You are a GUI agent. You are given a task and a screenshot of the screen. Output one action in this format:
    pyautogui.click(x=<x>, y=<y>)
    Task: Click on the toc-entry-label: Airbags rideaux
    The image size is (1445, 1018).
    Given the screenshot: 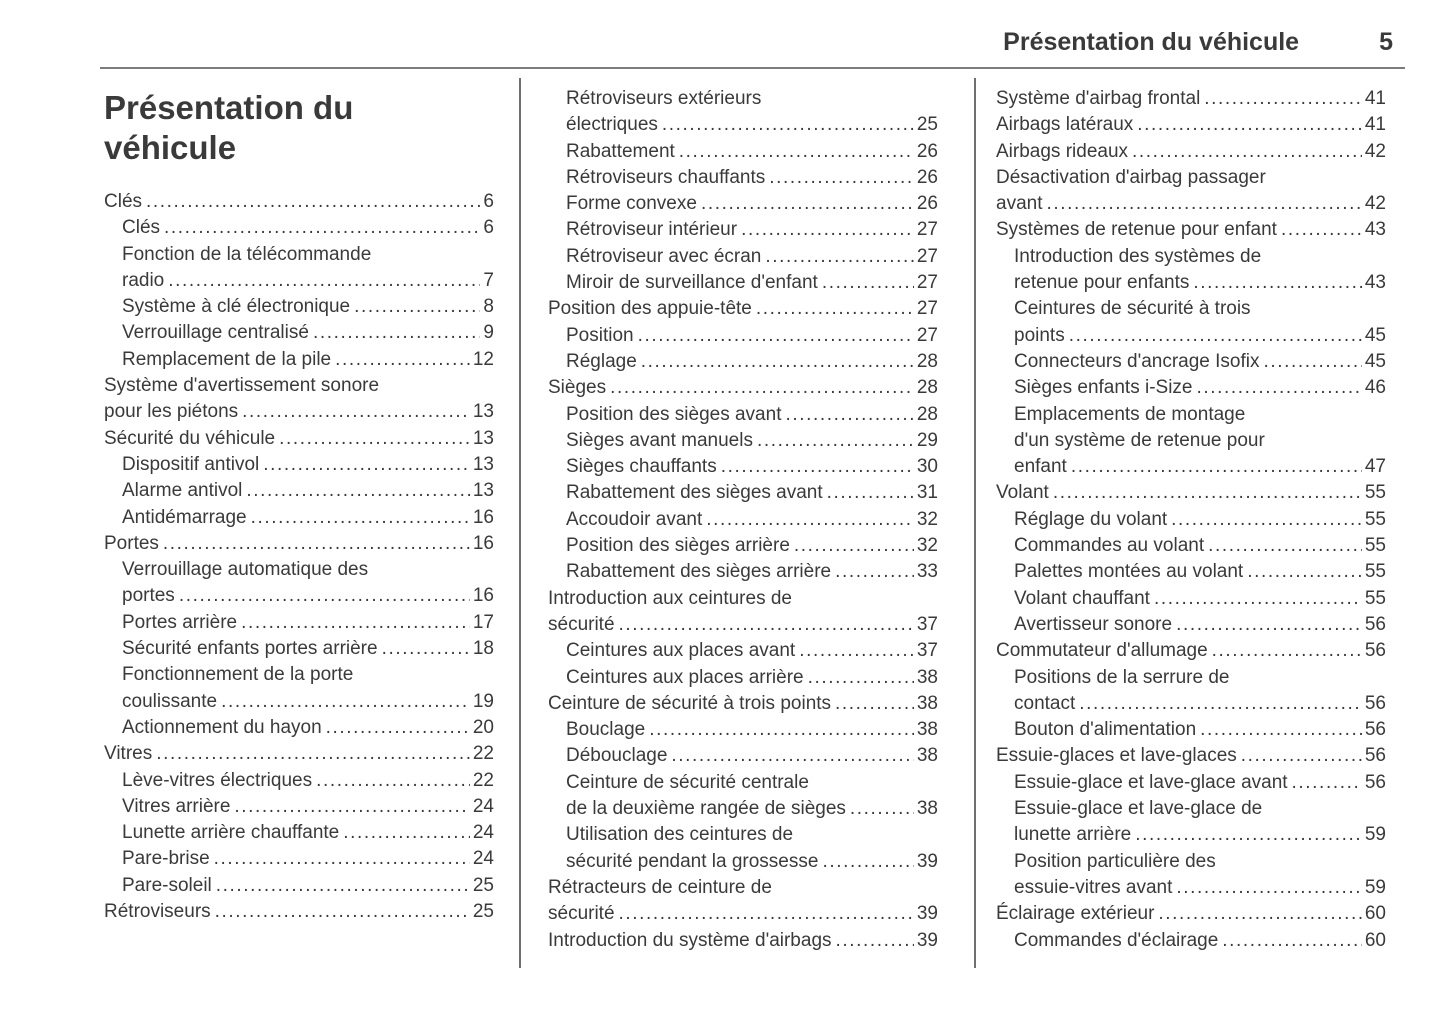 What is the action you would take?
    pyautogui.click(x=1062, y=151)
    